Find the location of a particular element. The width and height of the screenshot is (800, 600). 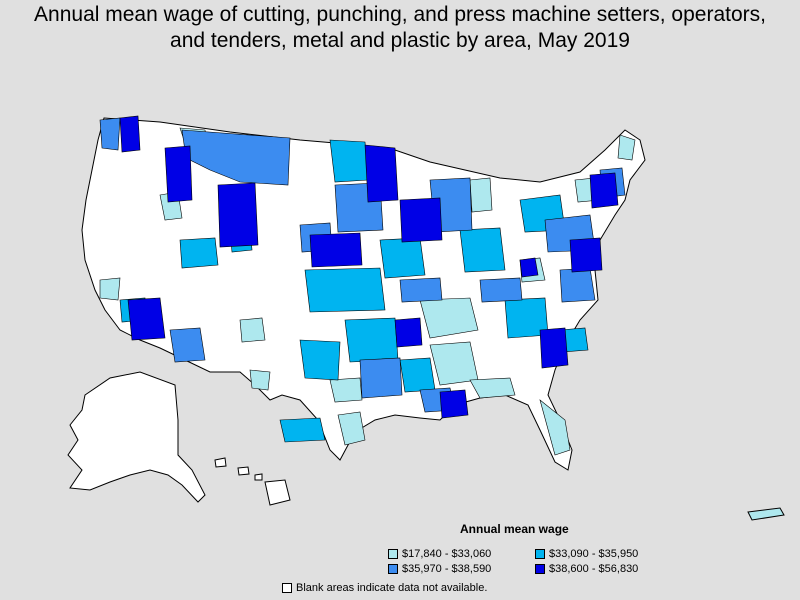

legend-label: $38,600 - $56,830 is located at coordinates (594, 569).